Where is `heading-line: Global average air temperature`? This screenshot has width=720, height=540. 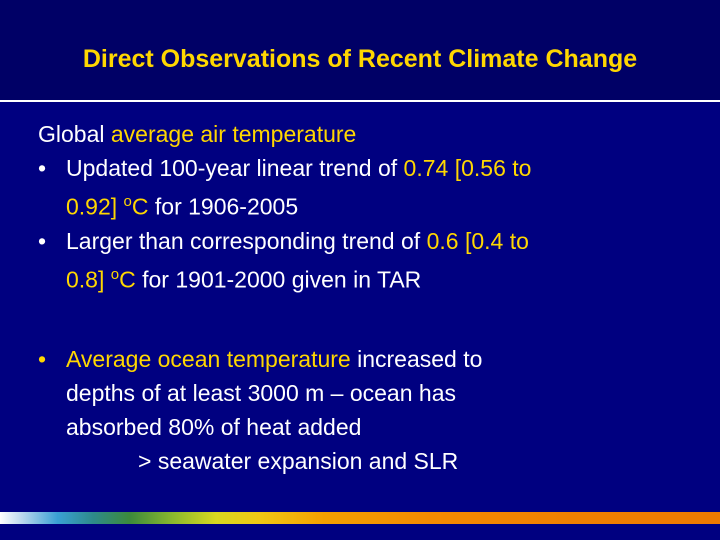 heading-line: Global average air temperature is located at coordinates (363, 134).